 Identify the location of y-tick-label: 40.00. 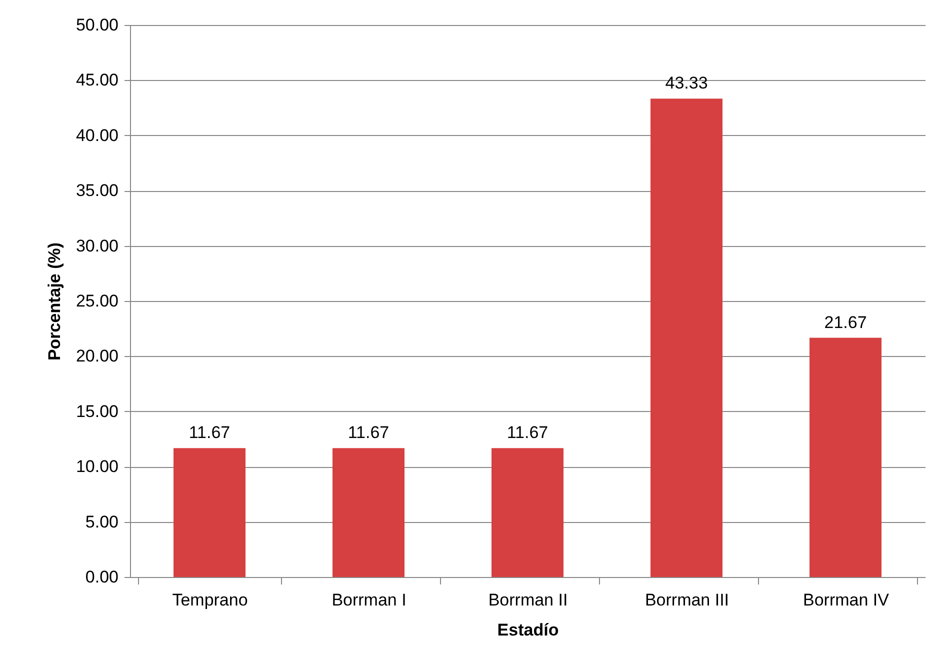
(97, 135).